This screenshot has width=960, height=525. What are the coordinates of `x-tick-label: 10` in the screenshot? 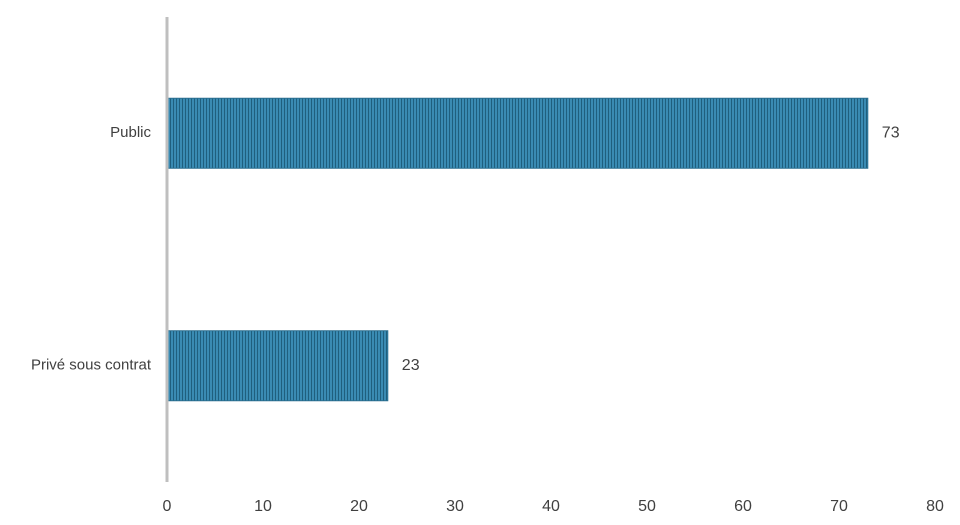 It's located at (263, 506).